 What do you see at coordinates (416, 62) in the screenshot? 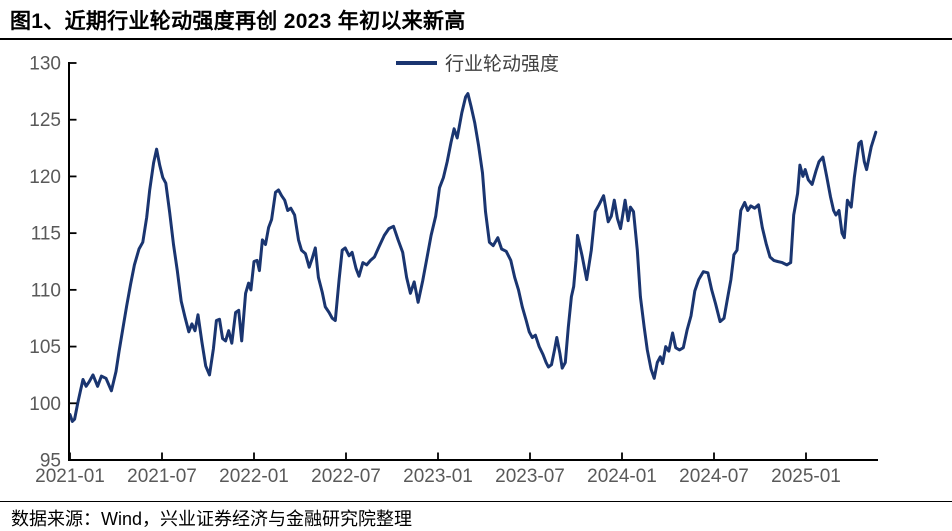
I see `legend-line-swatch` at bounding box center [416, 62].